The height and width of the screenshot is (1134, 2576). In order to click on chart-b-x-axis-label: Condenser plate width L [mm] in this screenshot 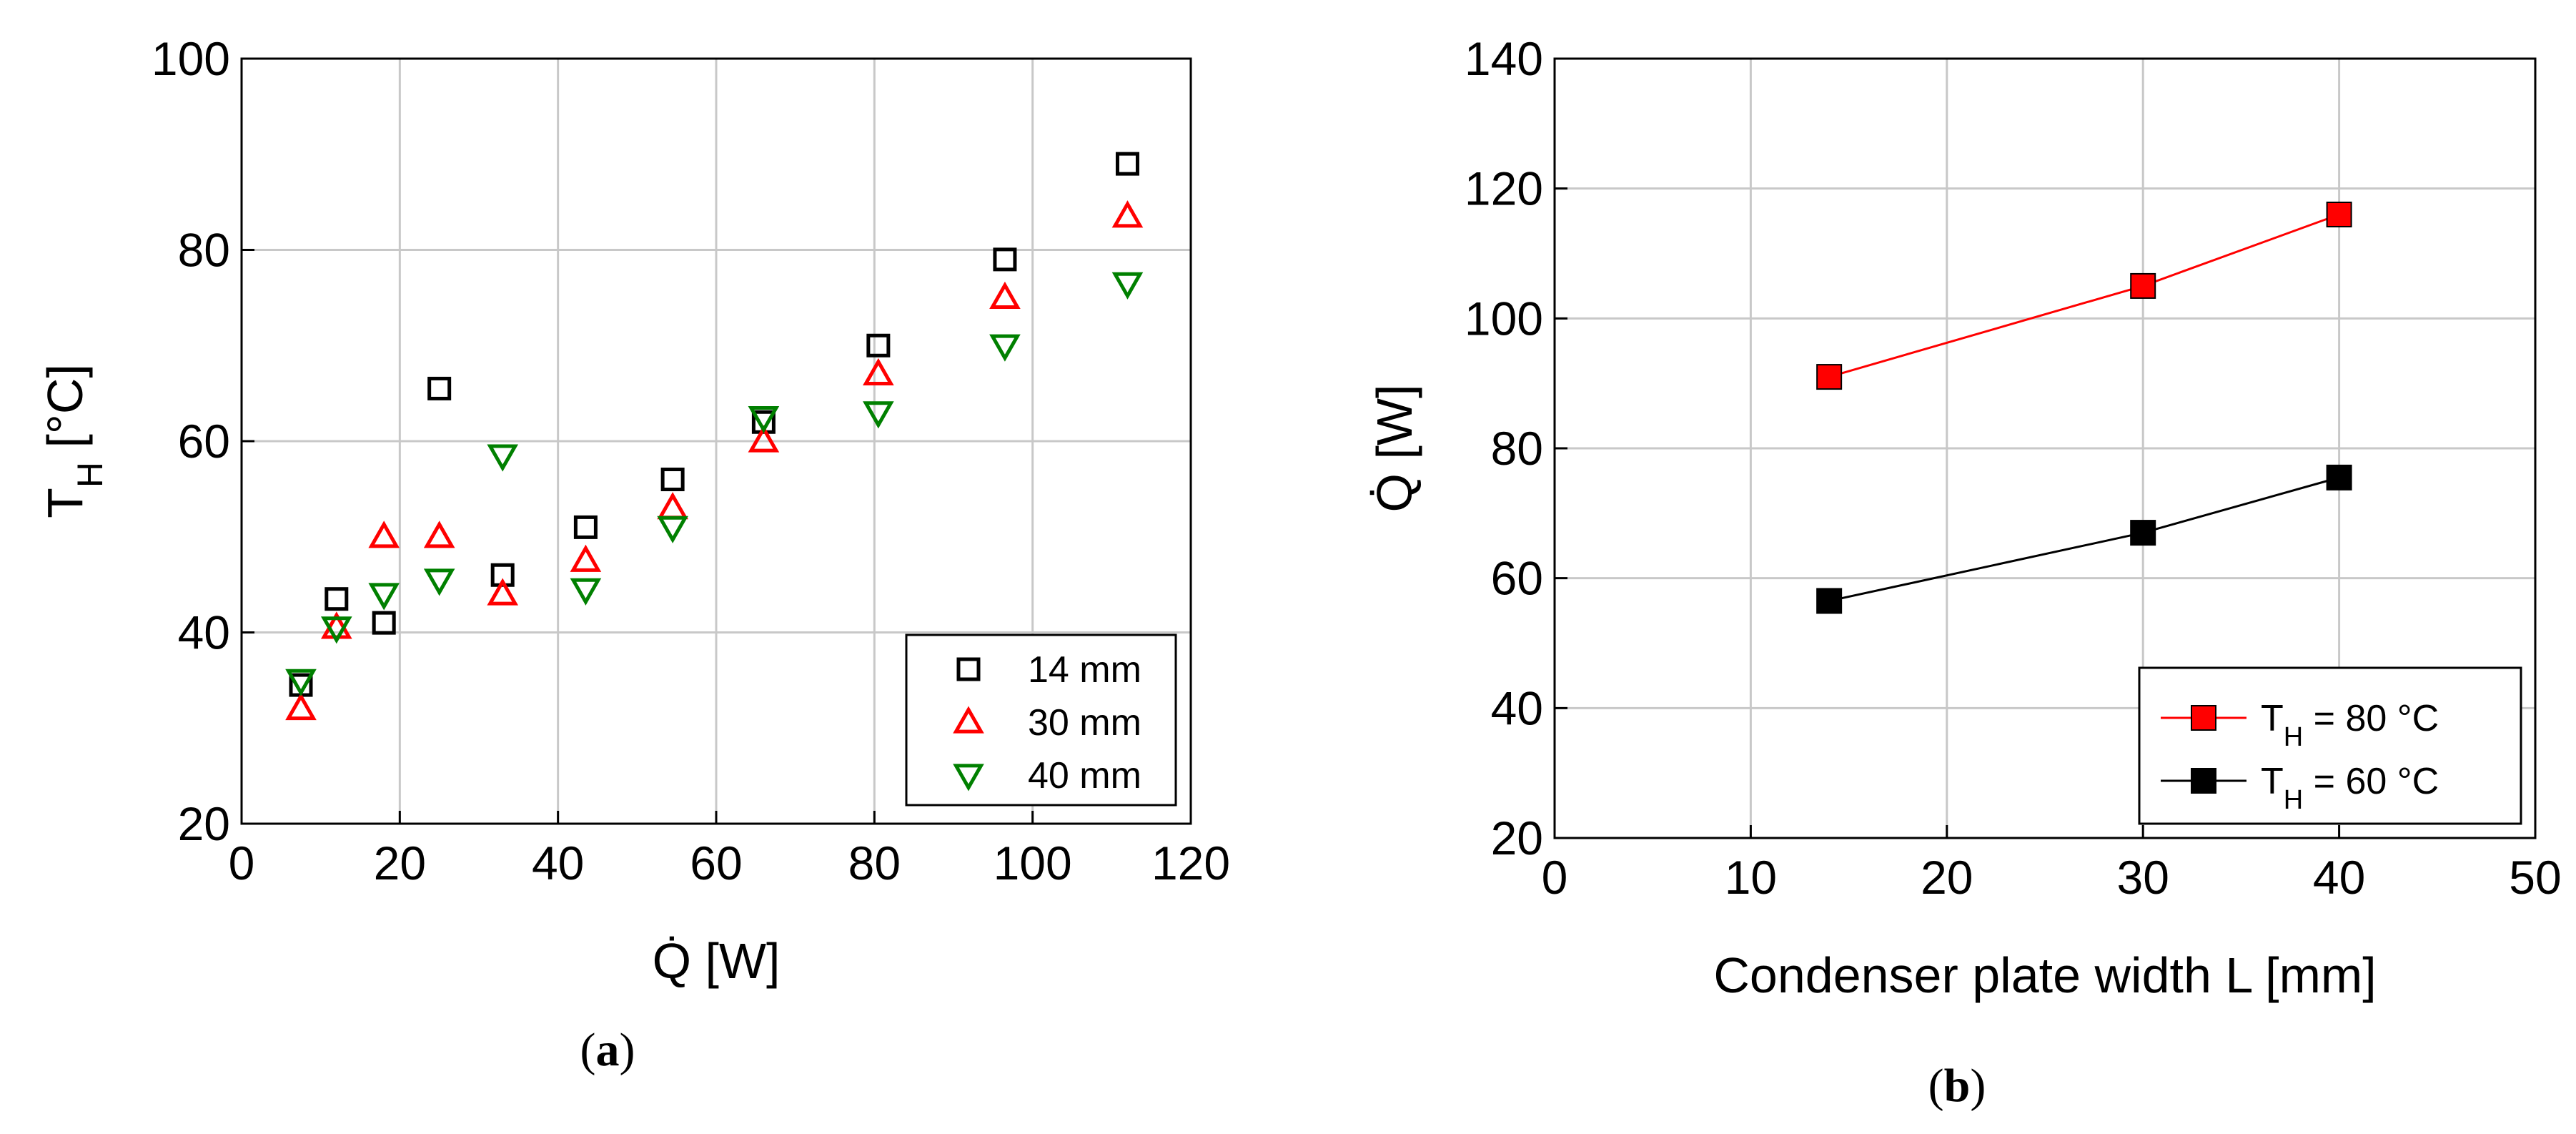, I will do `click(2044, 975)`.